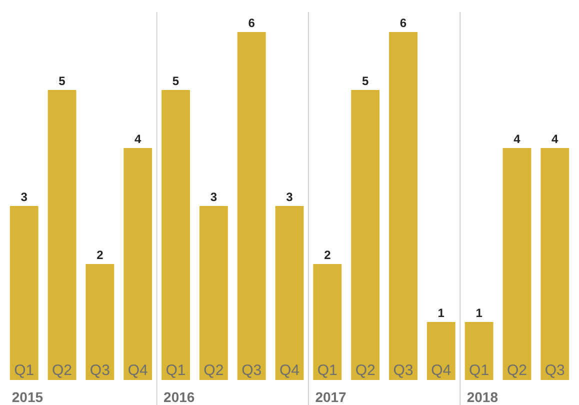 This screenshot has height=405, width=579. I want to click on text: 2018, so click(482, 397).